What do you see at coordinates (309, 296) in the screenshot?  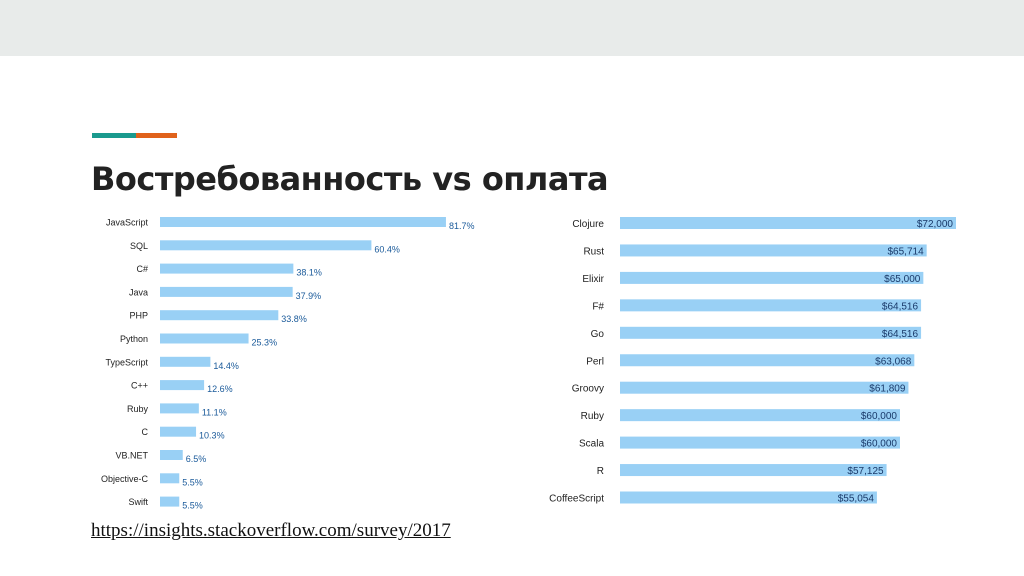 I see `value-label: 37.9%` at bounding box center [309, 296].